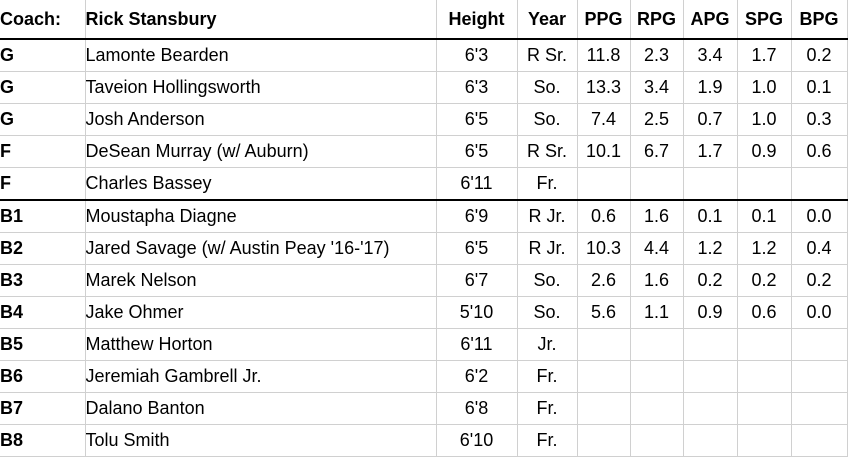  What do you see at coordinates (819, 20) in the screenshot?
I see `bpg-header: BPG` at bounding box center [819, 20].